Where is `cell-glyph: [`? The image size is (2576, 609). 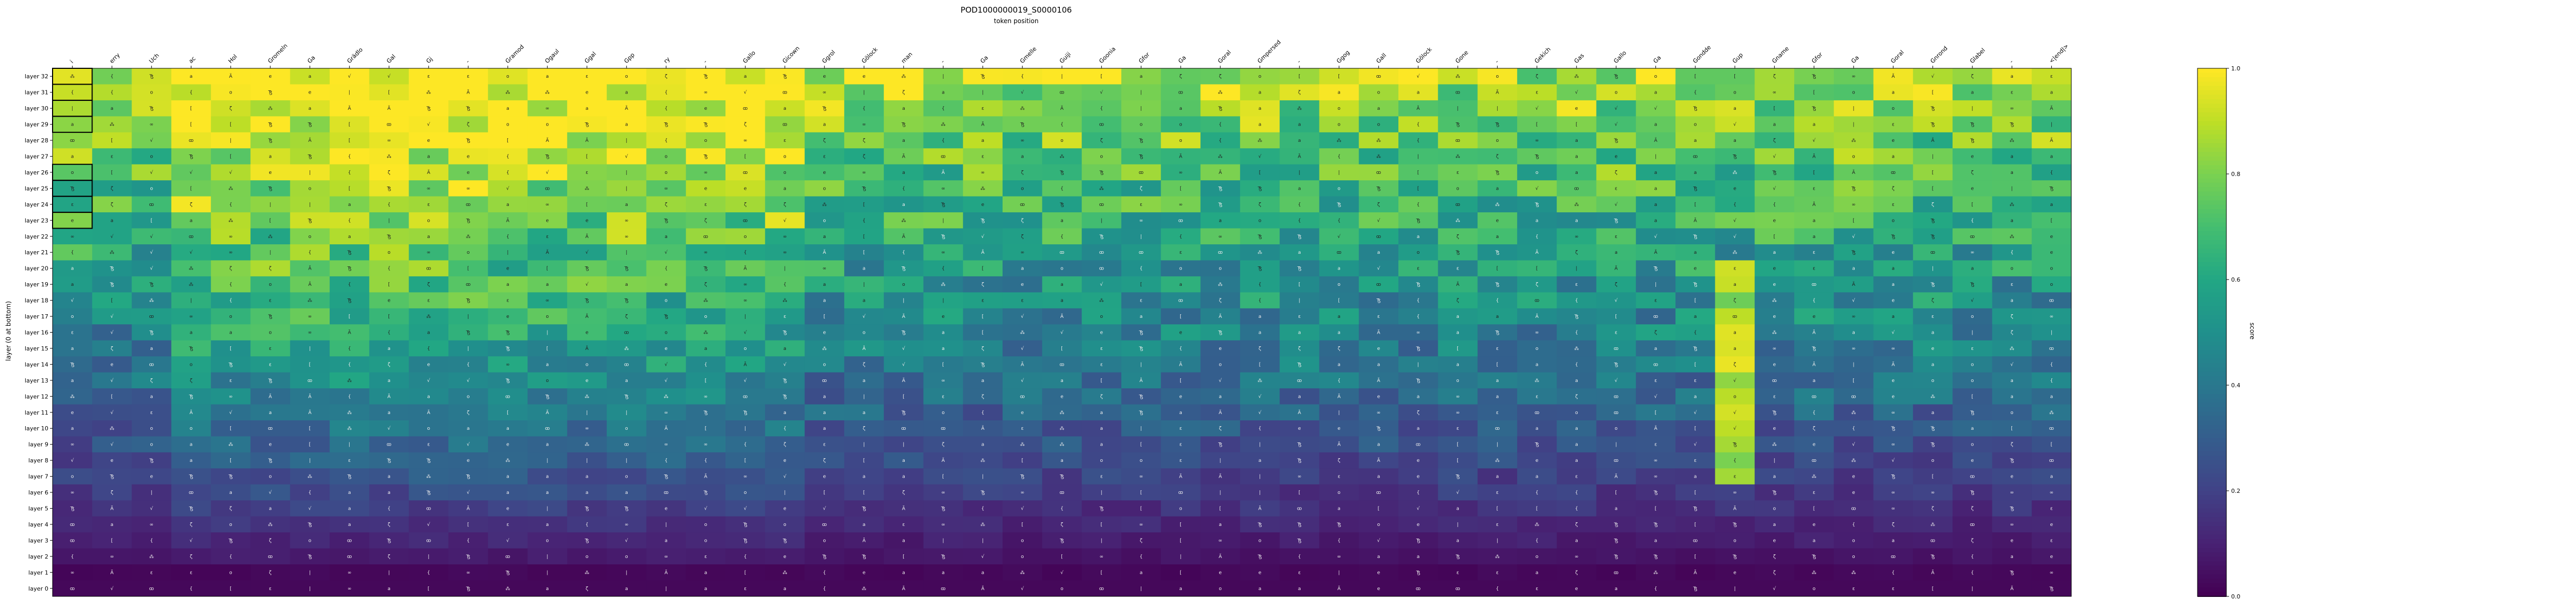
cell-glyph: [ is located at coordinates (1537, 125).